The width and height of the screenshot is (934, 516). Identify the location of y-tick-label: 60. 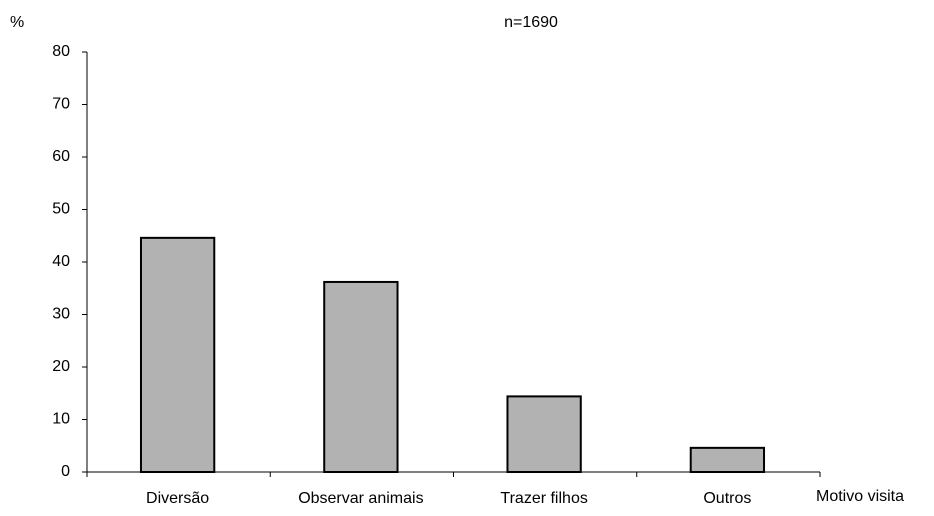
(61, 156).